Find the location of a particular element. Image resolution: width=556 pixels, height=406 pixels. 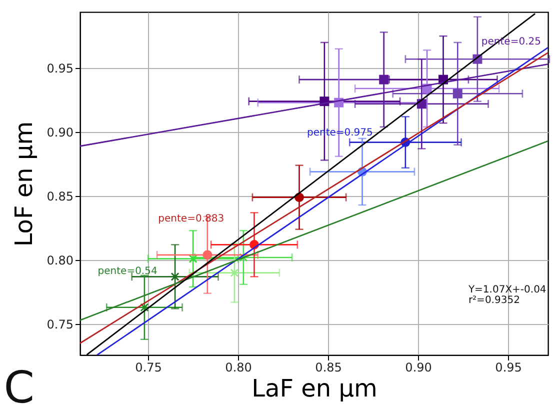

y-tick-label: 0.85 is located at coordinates (60, 197).